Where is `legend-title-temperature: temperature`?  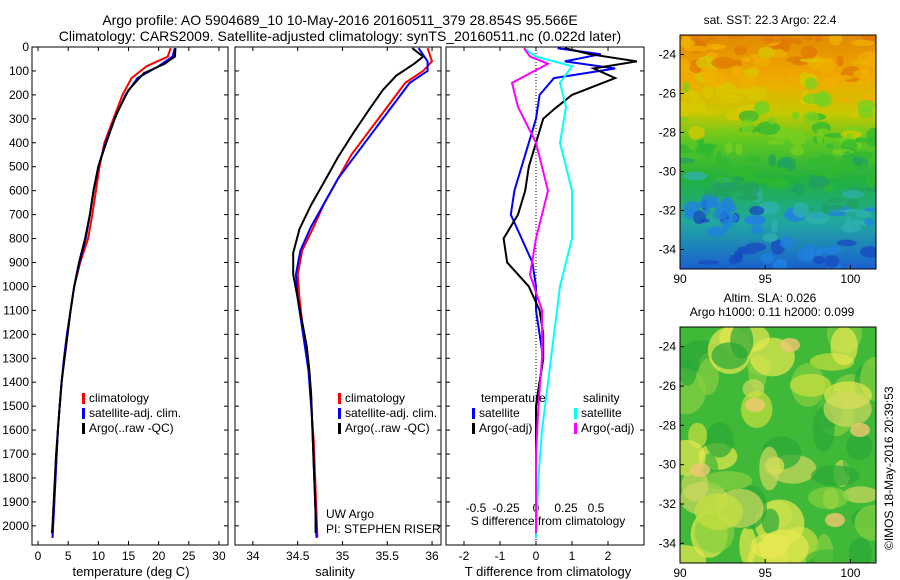 legend-title-temperature: temperature is located at coordinates (513, 398).